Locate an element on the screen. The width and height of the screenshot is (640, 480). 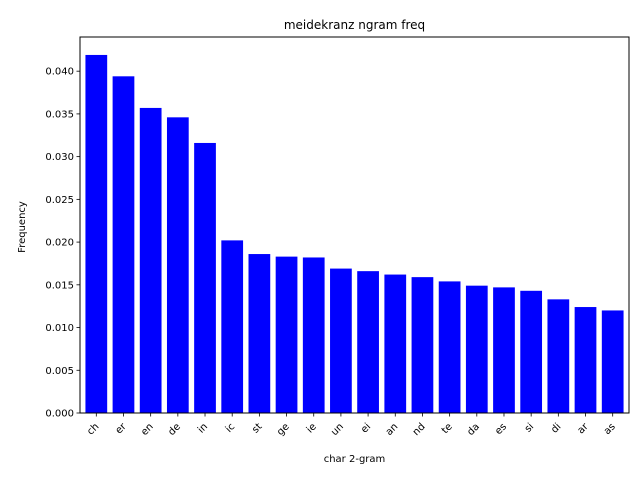
y-tick-label: 0.040 is located at coordinates (59, 72).